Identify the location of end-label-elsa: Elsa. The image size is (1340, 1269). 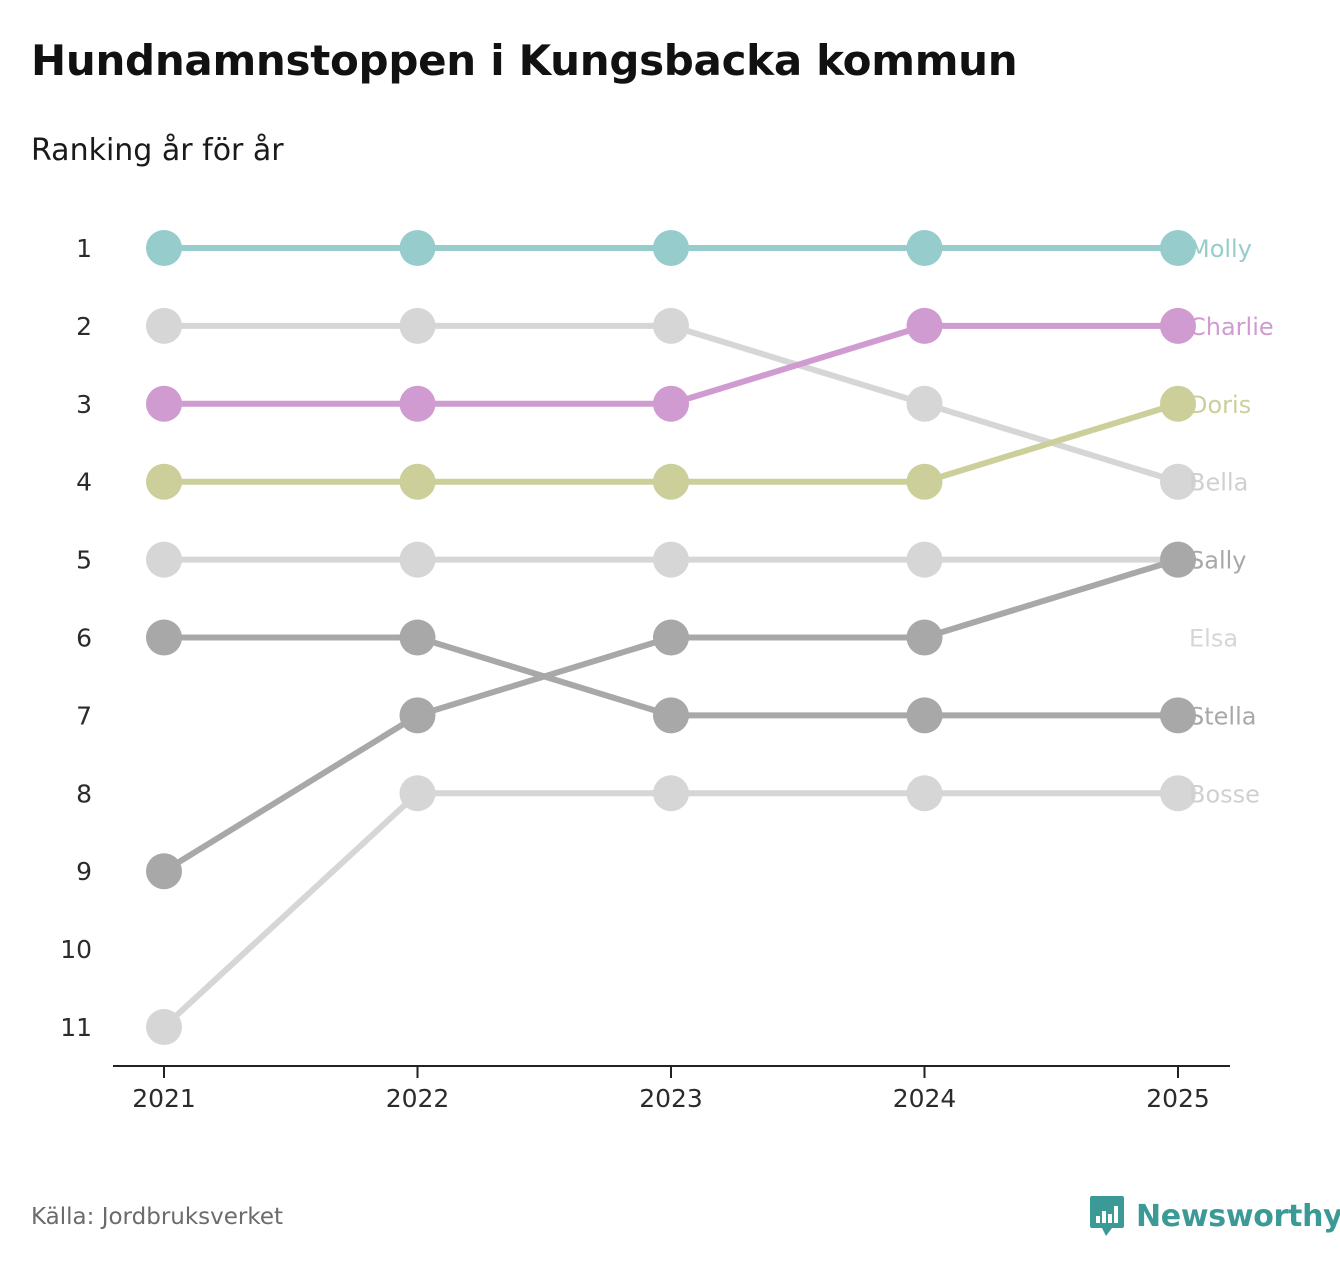
(1213, 639).